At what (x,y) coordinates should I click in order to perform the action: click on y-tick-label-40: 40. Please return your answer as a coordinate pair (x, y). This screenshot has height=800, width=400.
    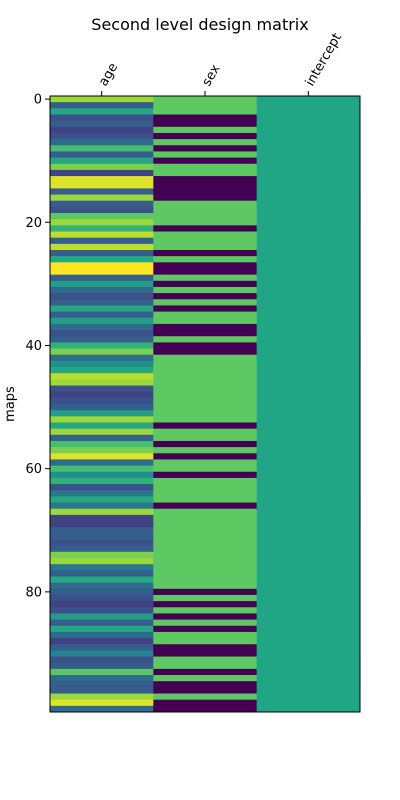
    Looking at the image, I should click on (33, 346).